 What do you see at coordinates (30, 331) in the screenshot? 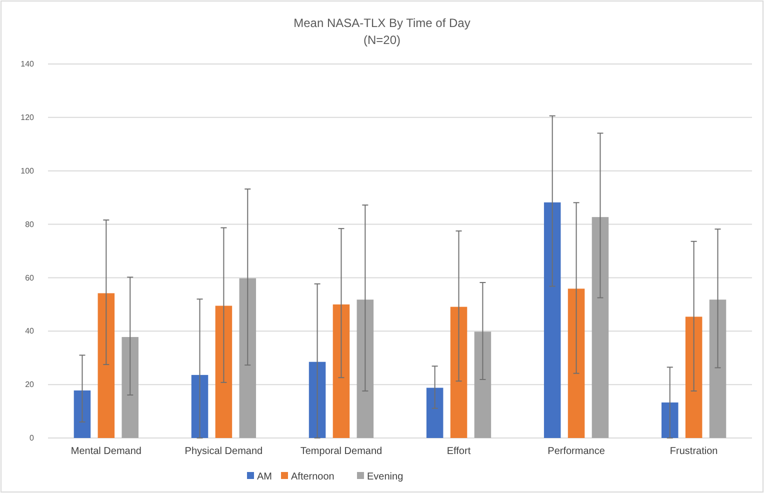
I see `y-tick-label: 40` at bounding box center [30, 331].